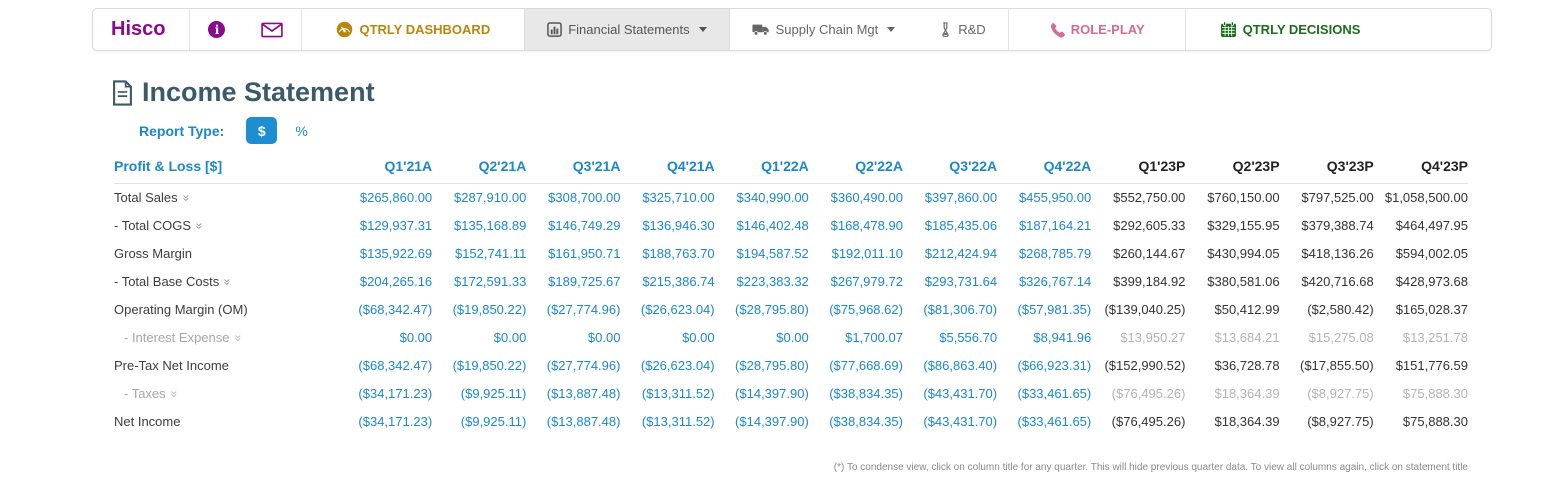 The width and height of the screenshot is (1548, 483). I want to click on phone-icon, so click(1057, 30).